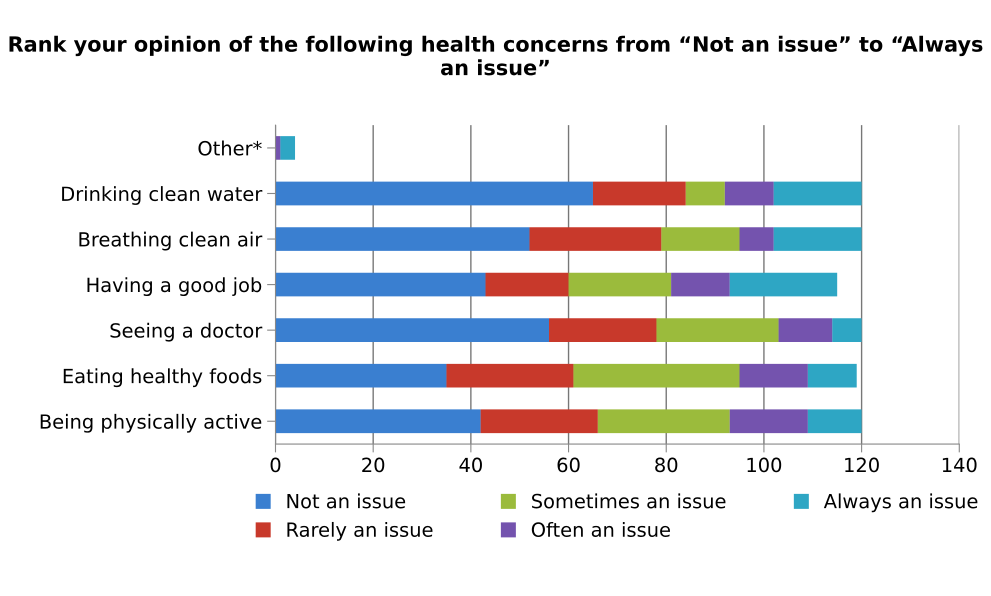 The height and width of the screenshot is (596, 991). Describe the element at coordinates (629, 500) in the screenshot. I see `legend-label: Sometimes an issue` at that location.